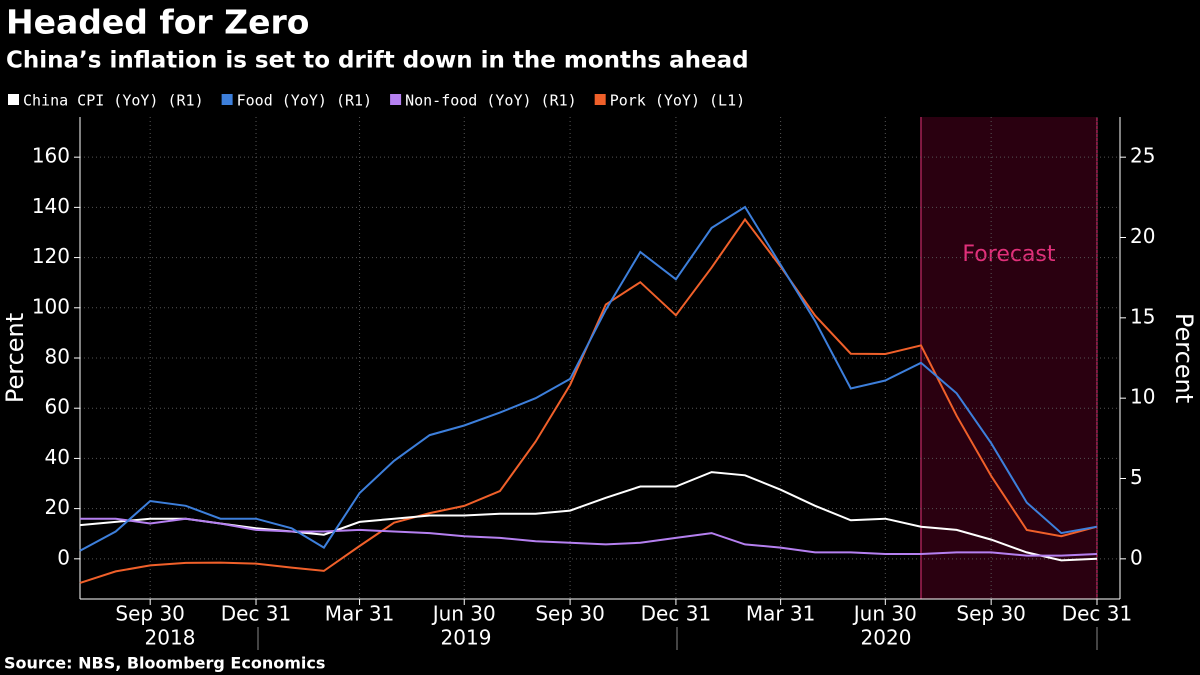 The width and height of the screenshot is (1200, 675). Describe the element at coordinates (63, 557) in the screenshot. I see `y-tick-label: 0` at that location.